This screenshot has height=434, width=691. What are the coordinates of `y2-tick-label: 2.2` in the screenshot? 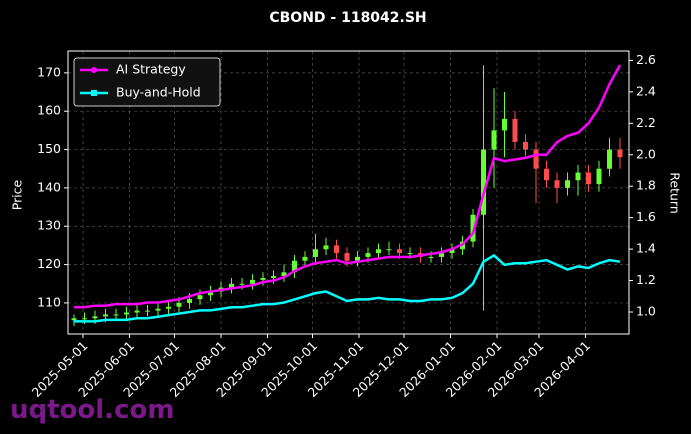 It's located at (646, 122).